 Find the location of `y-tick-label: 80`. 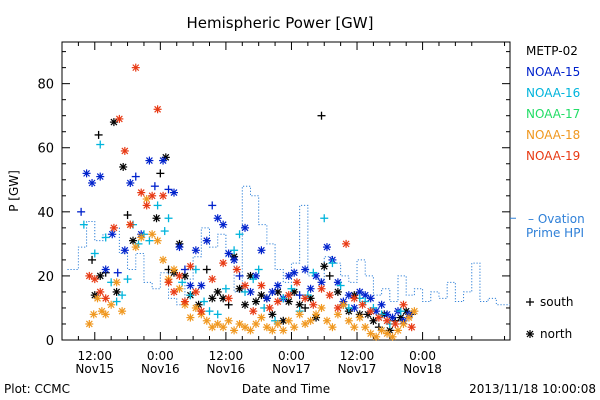

y-tick-label: 80 is located at coordinates (45, 85).